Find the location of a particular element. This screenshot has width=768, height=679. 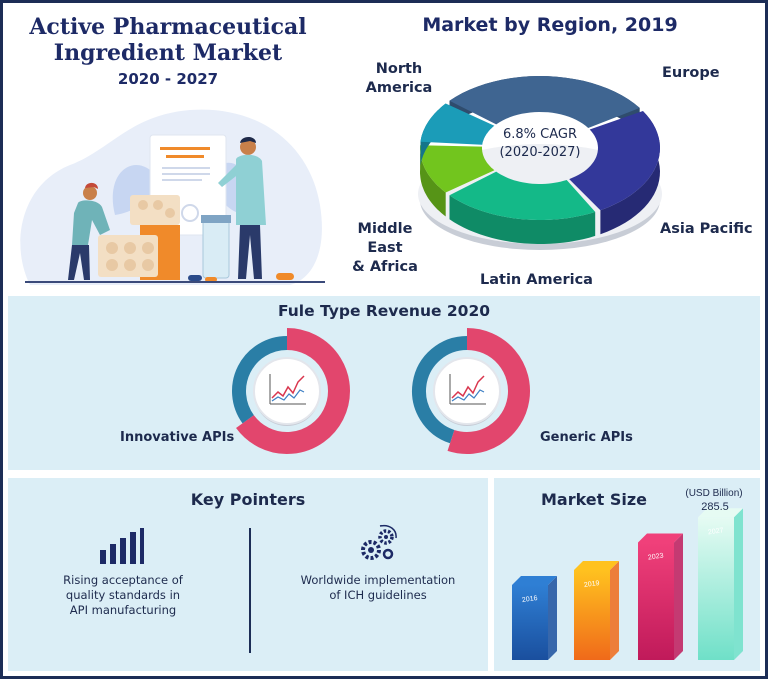

page-title-line-2: Ingredient Market is located at coordinates (168, 53).